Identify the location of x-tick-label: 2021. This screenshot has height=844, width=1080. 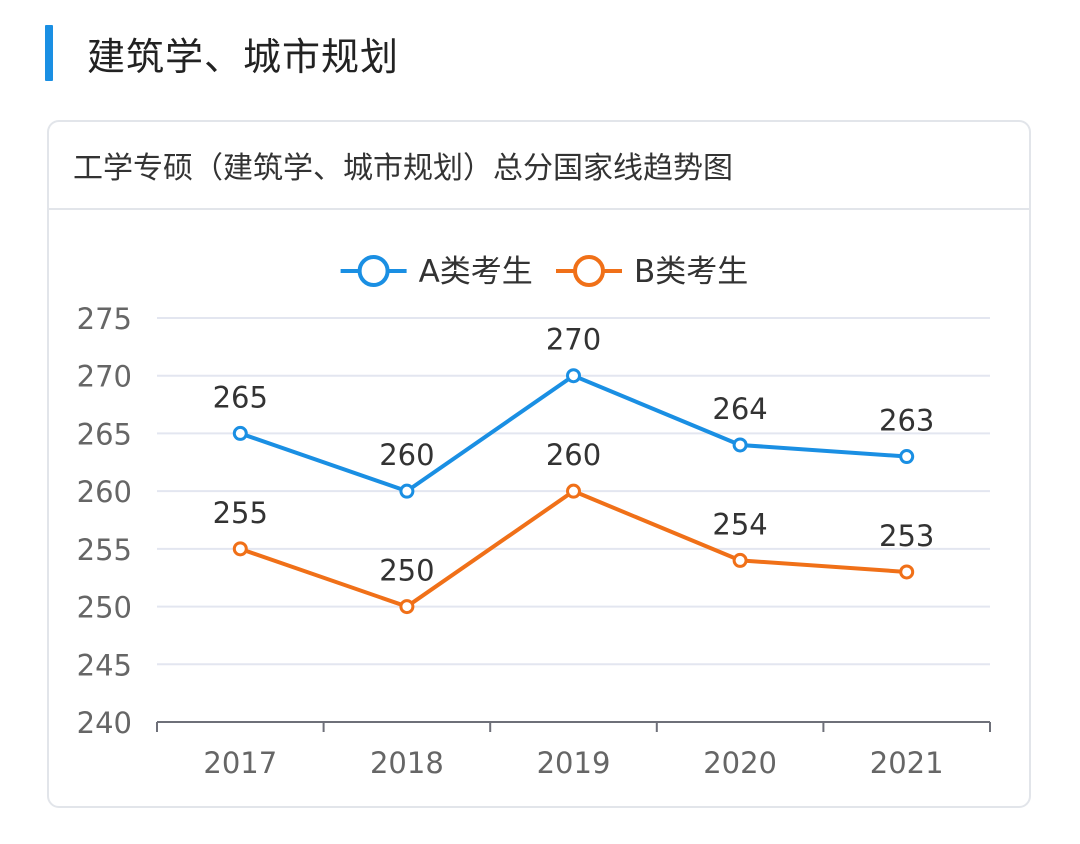
(907, 763).